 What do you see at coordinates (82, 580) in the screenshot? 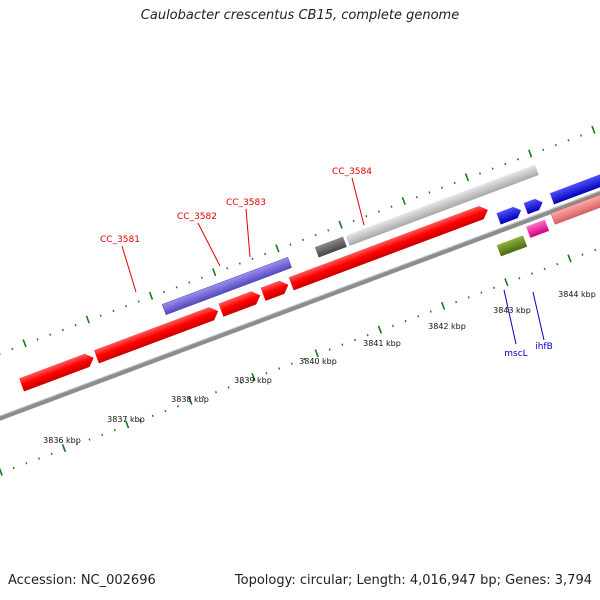
I see `accession-label: Accession: NC_002696` at bounding box center [82, 580].